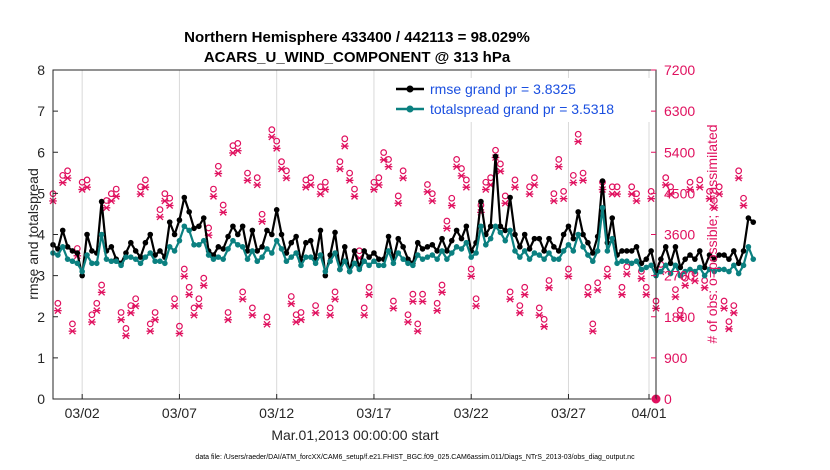 The width and height of the screenshot is (830, 470). What do you see at coordinates (568, 413) in the screenshot?
I see `x-tick-label: 03/27` at bounding box center [568, 413].